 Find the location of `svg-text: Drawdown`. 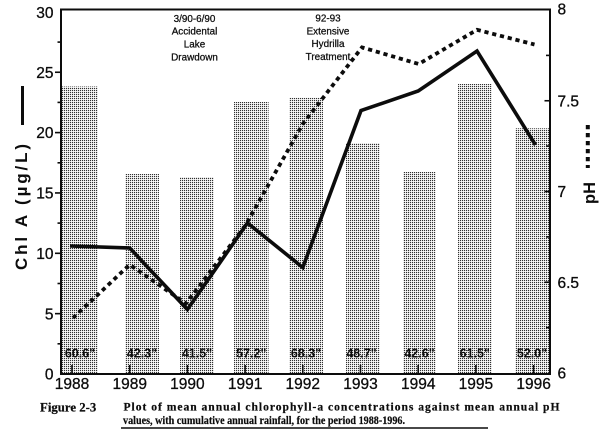

svg-text: Drawdown is located at coordinates (194, 58).